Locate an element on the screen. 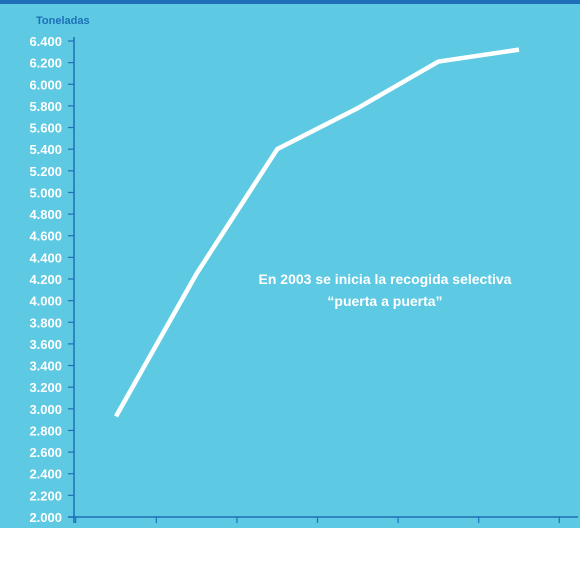 This screenshot has height=562, width=580. y-tick-label: 5.000 is located at coordinates (45, 192).